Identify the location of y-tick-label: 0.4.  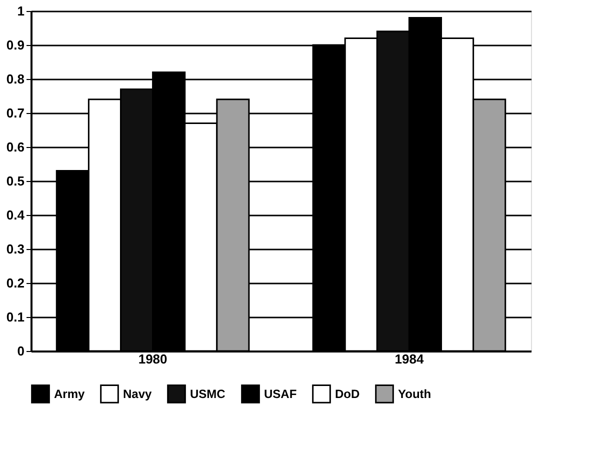
(16, 215).